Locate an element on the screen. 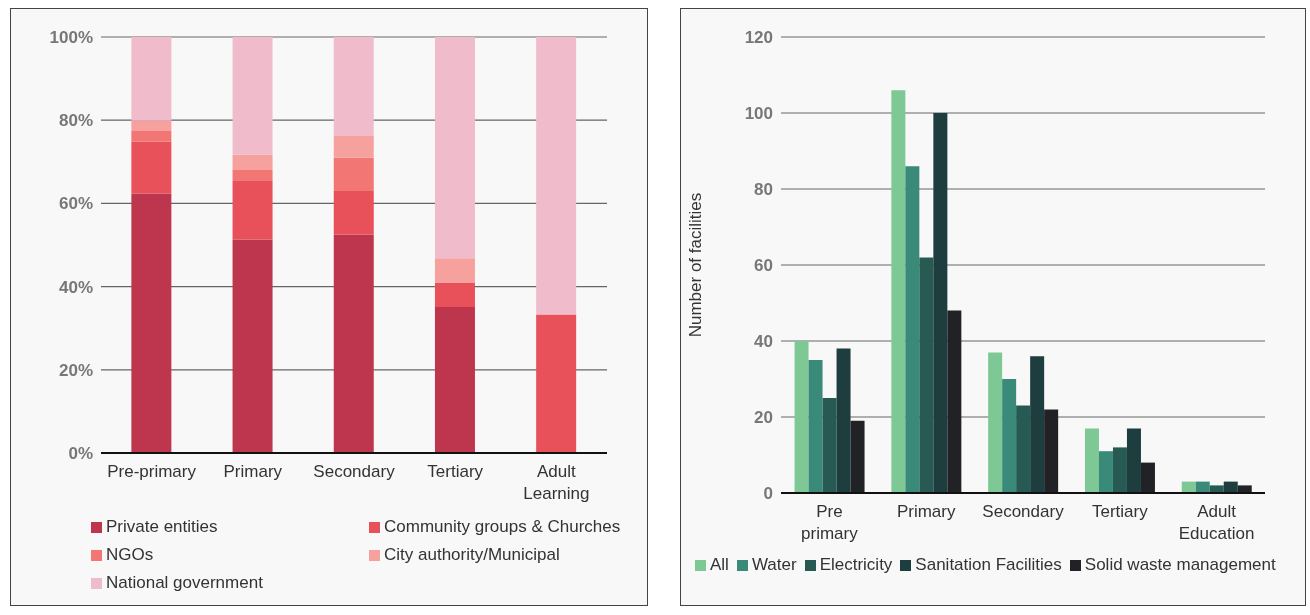 Image resolution: width=1310 pixels, height=615 pixels. x-tick-label: Adult Learning is located at coordinates (556, 482).